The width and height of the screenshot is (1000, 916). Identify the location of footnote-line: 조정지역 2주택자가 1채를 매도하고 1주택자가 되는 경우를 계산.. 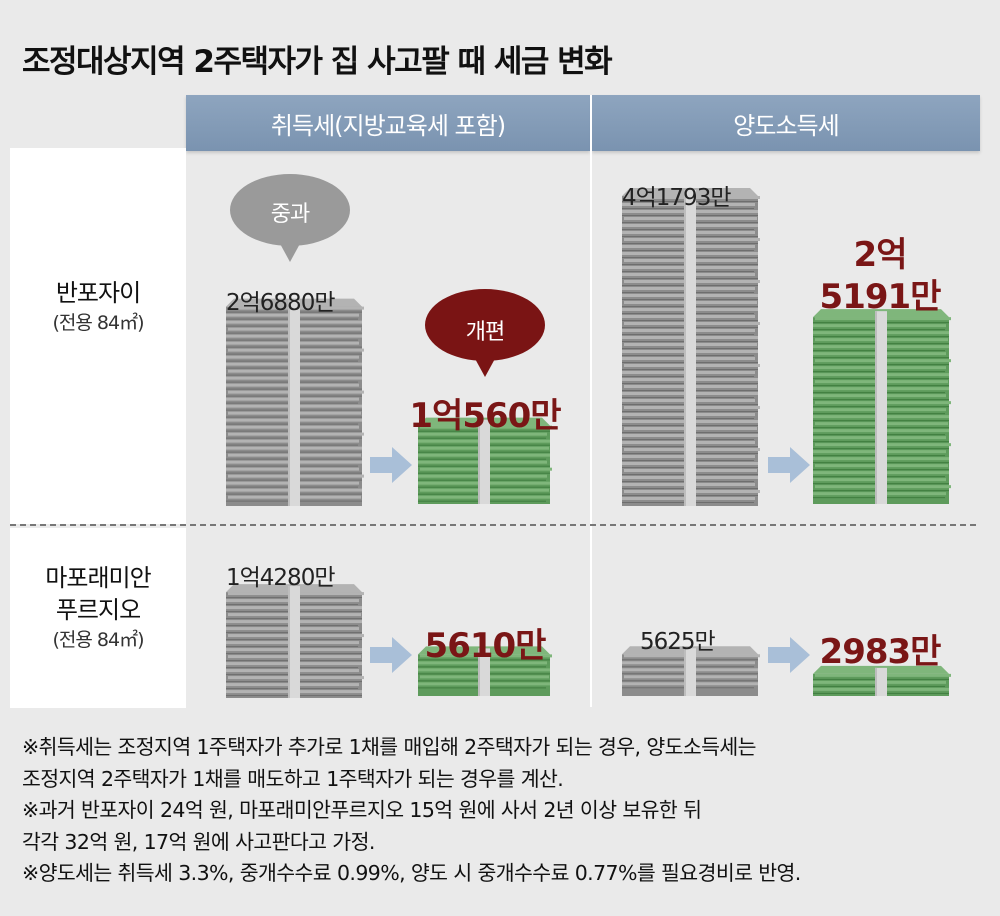
(293, 778).